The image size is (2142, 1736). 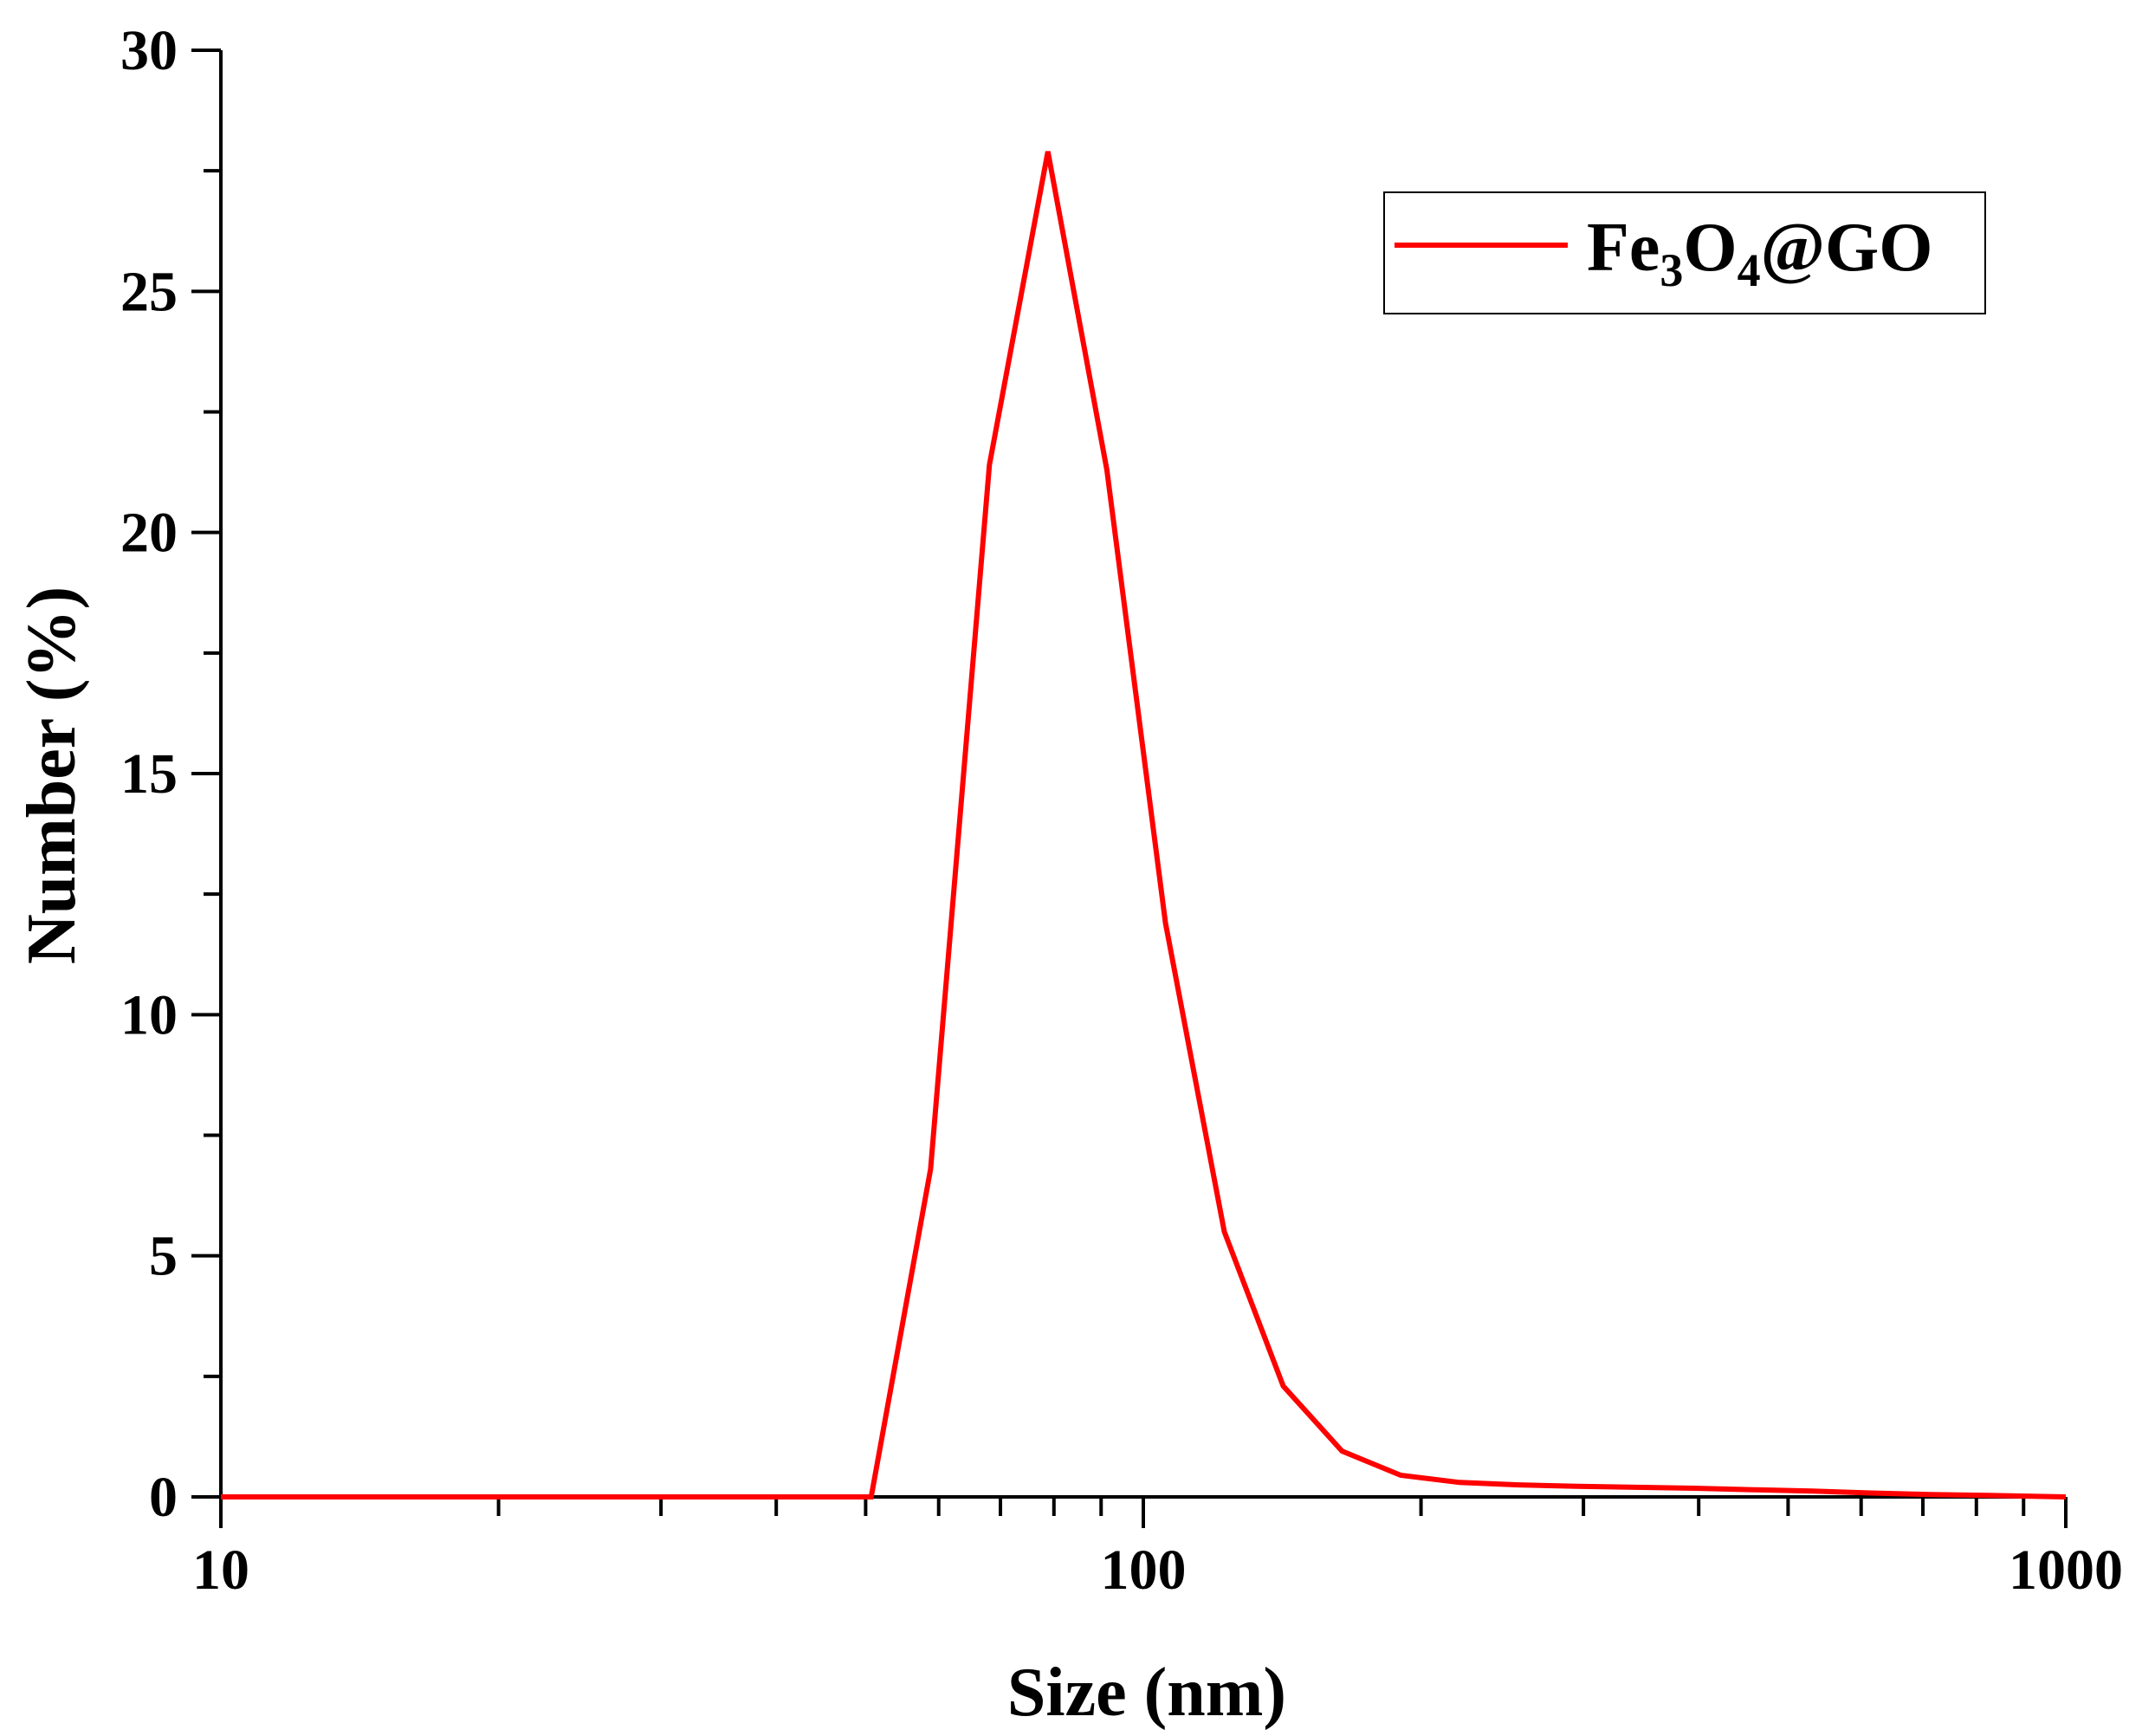 I want to click on x-axis-title: Size (nm), so click(x=1146, y=1693).